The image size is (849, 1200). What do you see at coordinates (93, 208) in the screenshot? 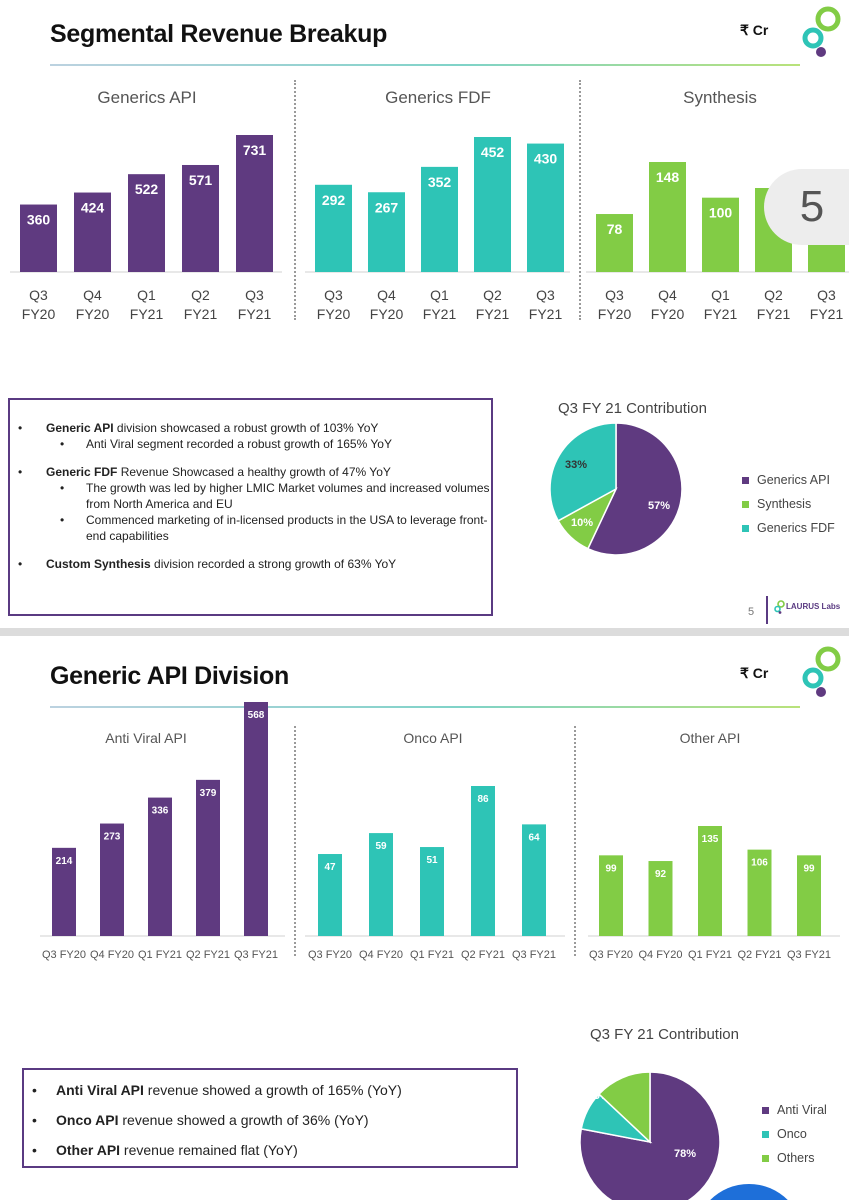
I see `data-label: 424` at bounding box center [93, 208].